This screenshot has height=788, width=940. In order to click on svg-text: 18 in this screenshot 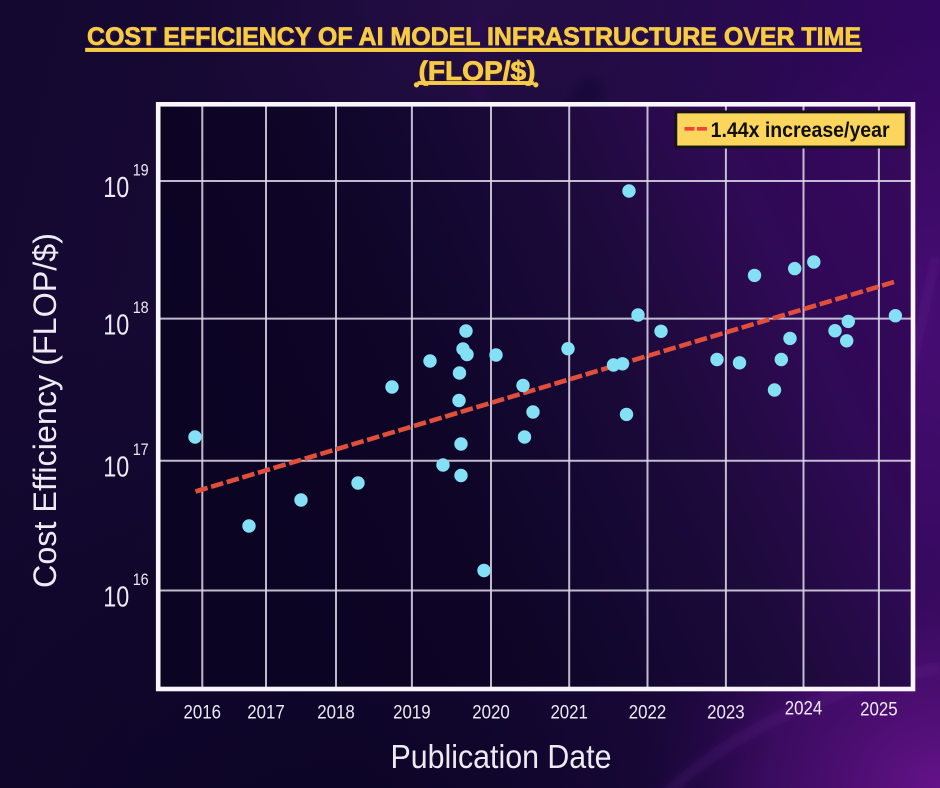, I will do `click(141, 308)`.